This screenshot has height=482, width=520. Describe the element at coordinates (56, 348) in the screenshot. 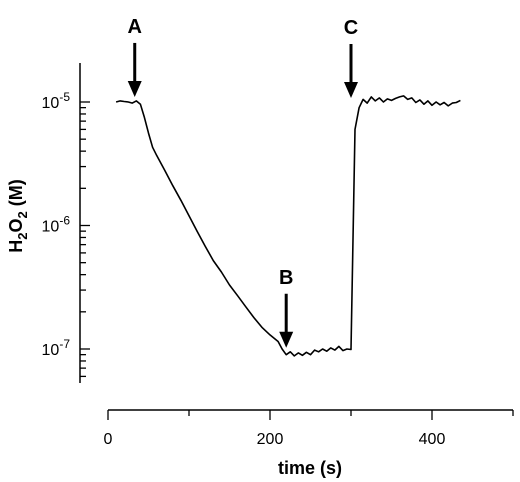

I see `y-tick-label: 10⁻⁷` at that location.